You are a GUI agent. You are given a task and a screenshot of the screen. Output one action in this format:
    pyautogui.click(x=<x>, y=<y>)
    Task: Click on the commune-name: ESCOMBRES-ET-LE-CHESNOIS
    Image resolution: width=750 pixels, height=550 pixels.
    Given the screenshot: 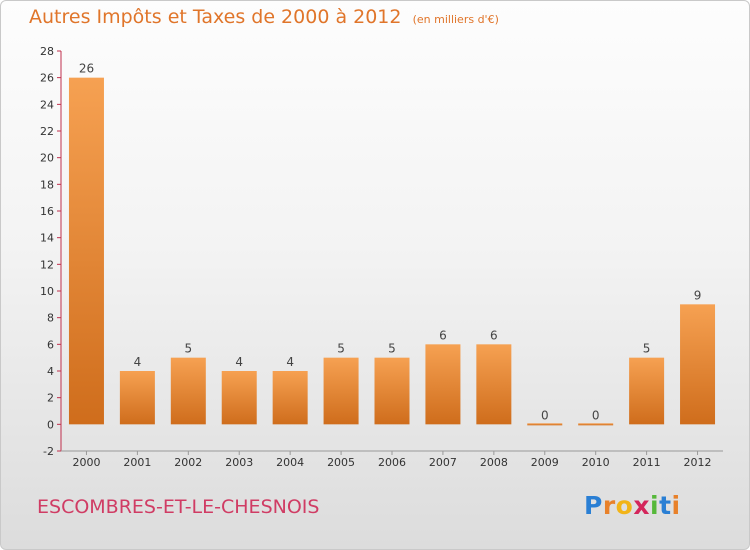 What is the action you would take?
    pyautogui.click(x=178, y=507)
    